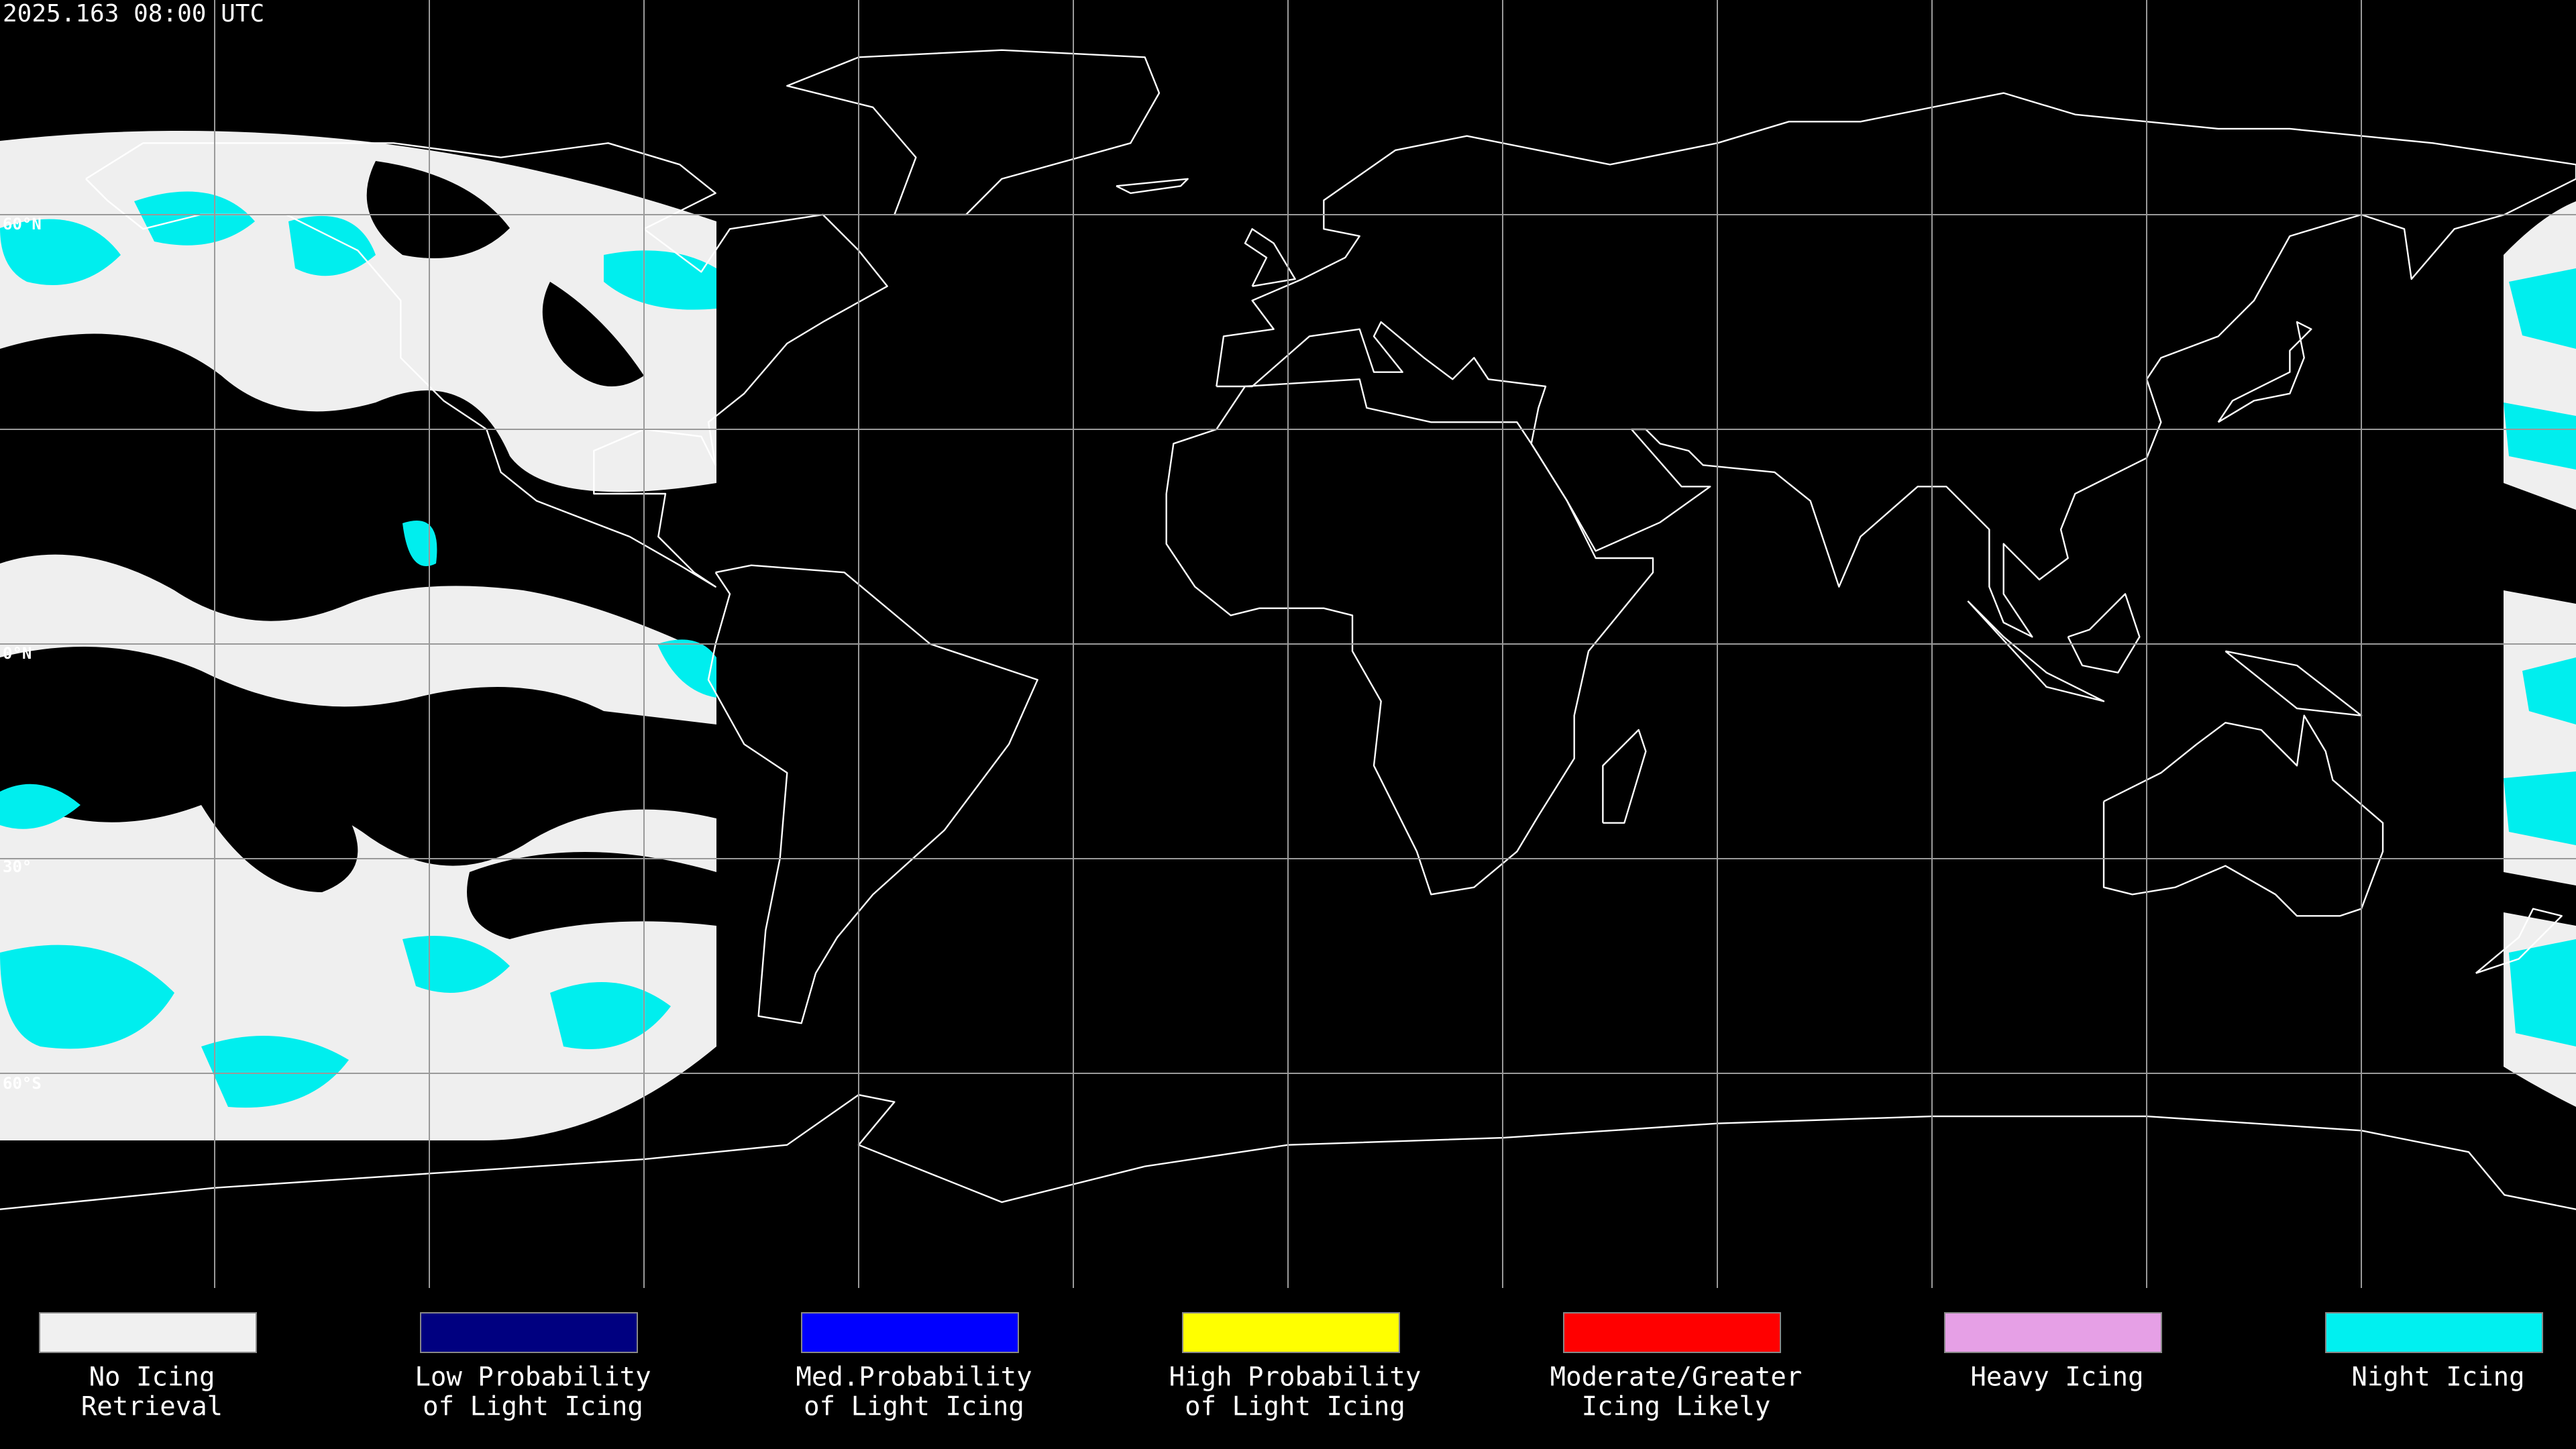 This screenshot has width=2576, height=1449. I want to click on timestamp: 2025.163 08:00 UTC, so click(133, 14).